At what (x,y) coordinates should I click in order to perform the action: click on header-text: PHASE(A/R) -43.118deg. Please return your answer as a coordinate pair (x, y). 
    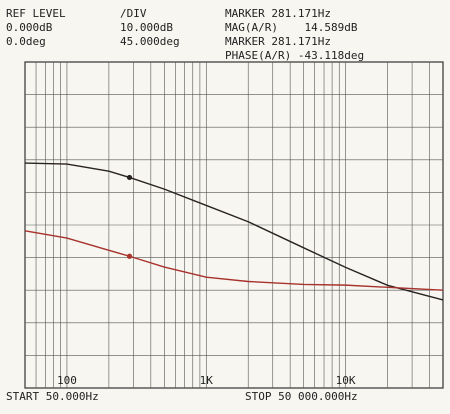
    Looking at the image, I should click on (294, 55).